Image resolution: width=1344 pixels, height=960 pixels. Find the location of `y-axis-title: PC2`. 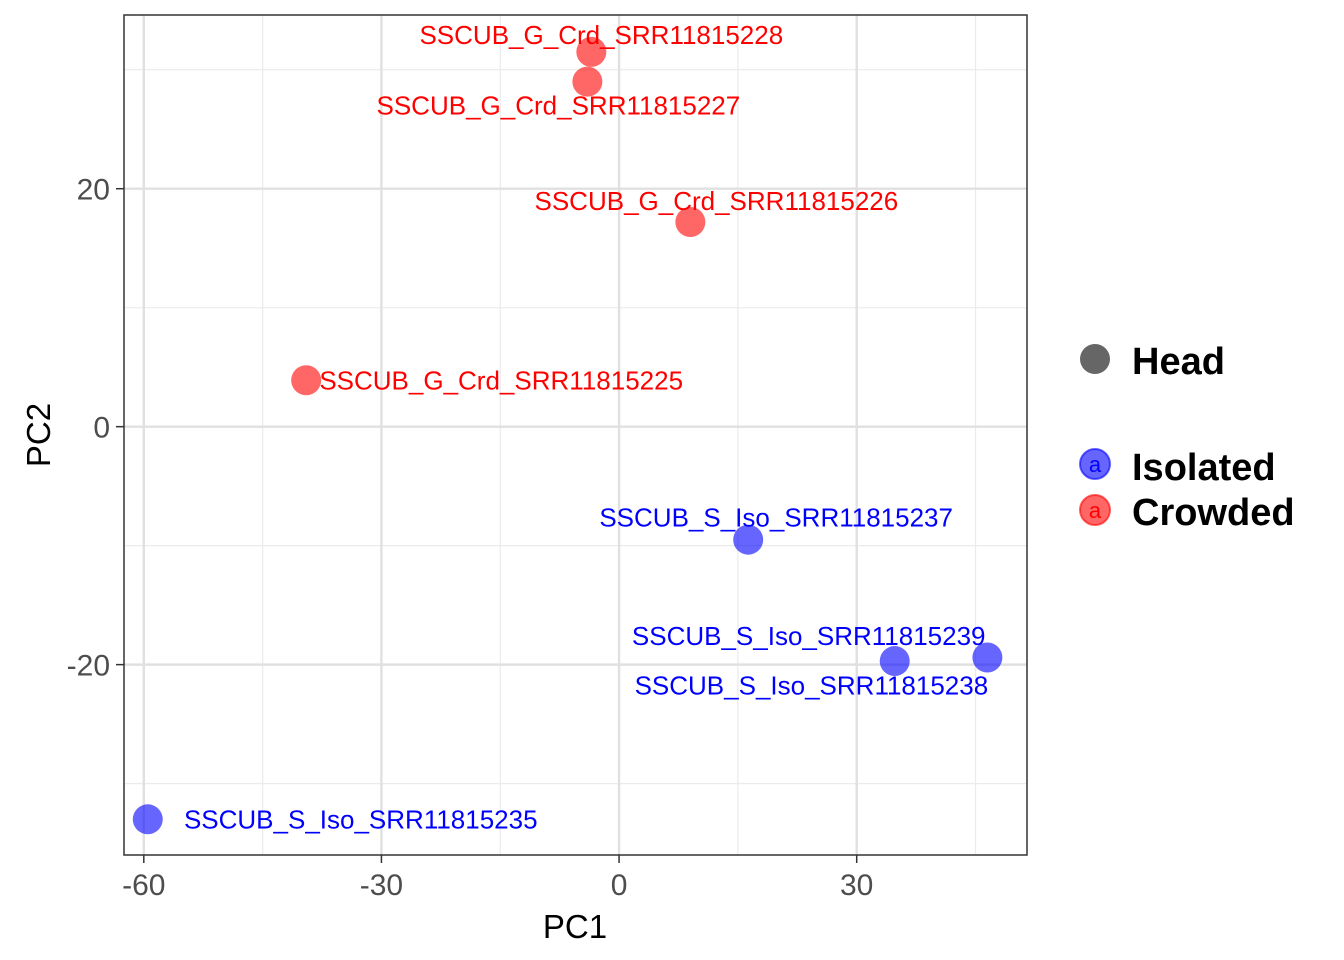

y-axis-title: PC2 is located at coordinates (38, 435).